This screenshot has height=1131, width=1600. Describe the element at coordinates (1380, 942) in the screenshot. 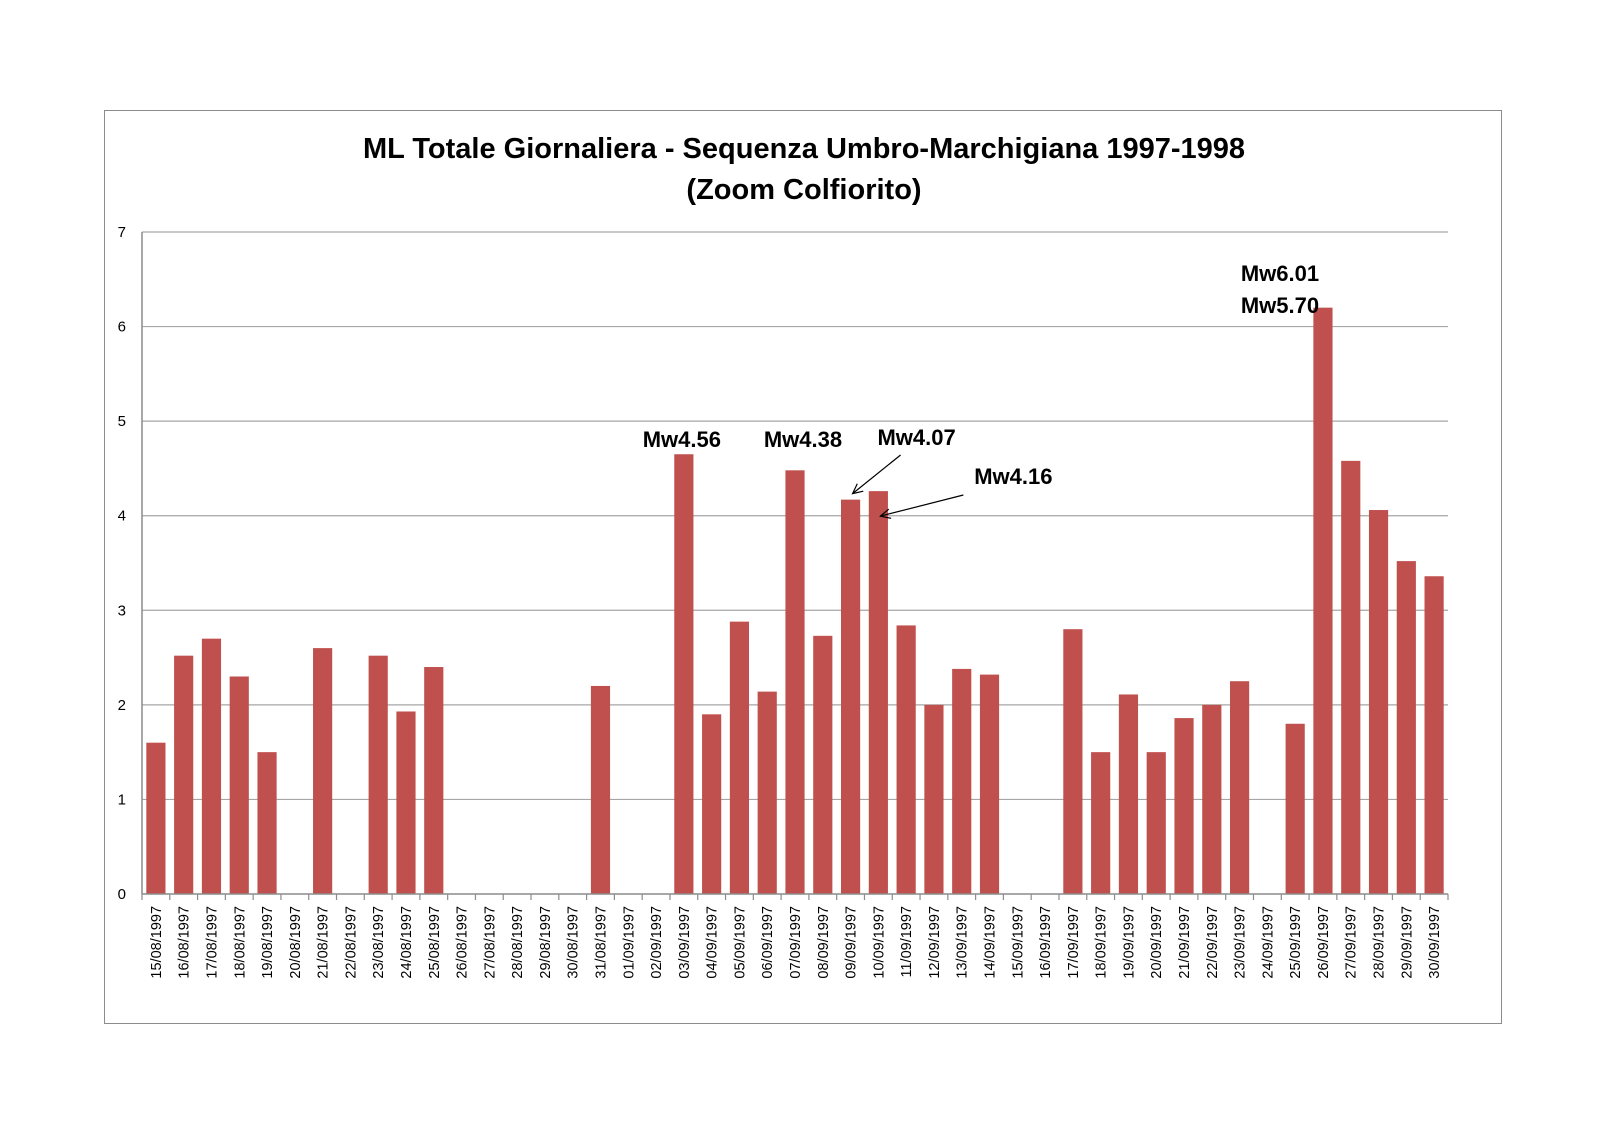

I see `x-tick-label: 28/09/1997` at that location.